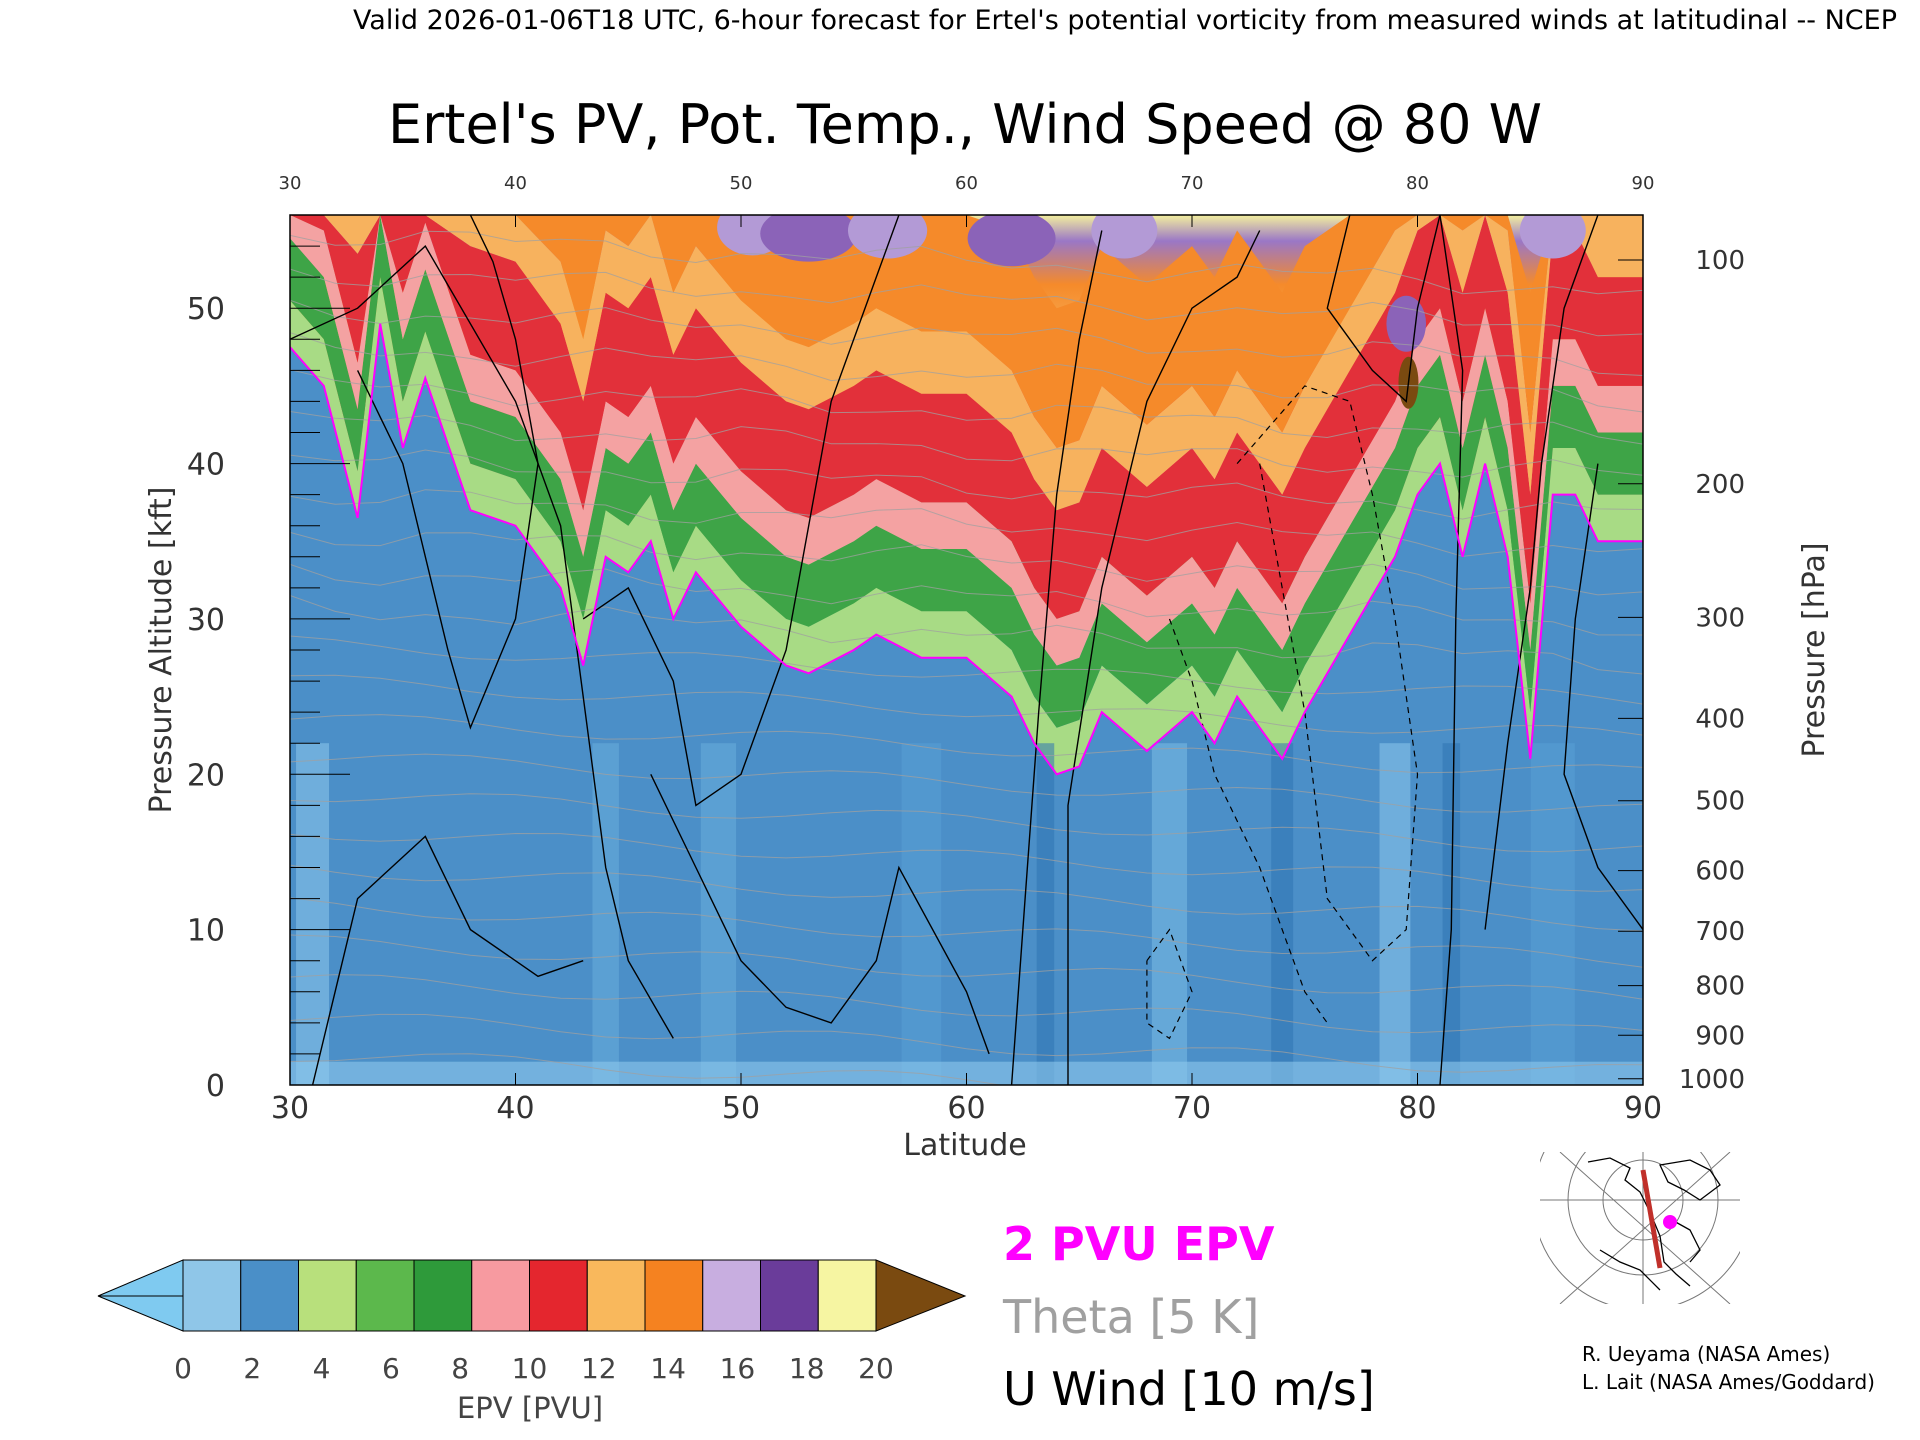  What do you see at coordinates (460, 1368) in the screenshot?
I see `colorbar-tick-label: 8` at bounding box center [460, 1368].